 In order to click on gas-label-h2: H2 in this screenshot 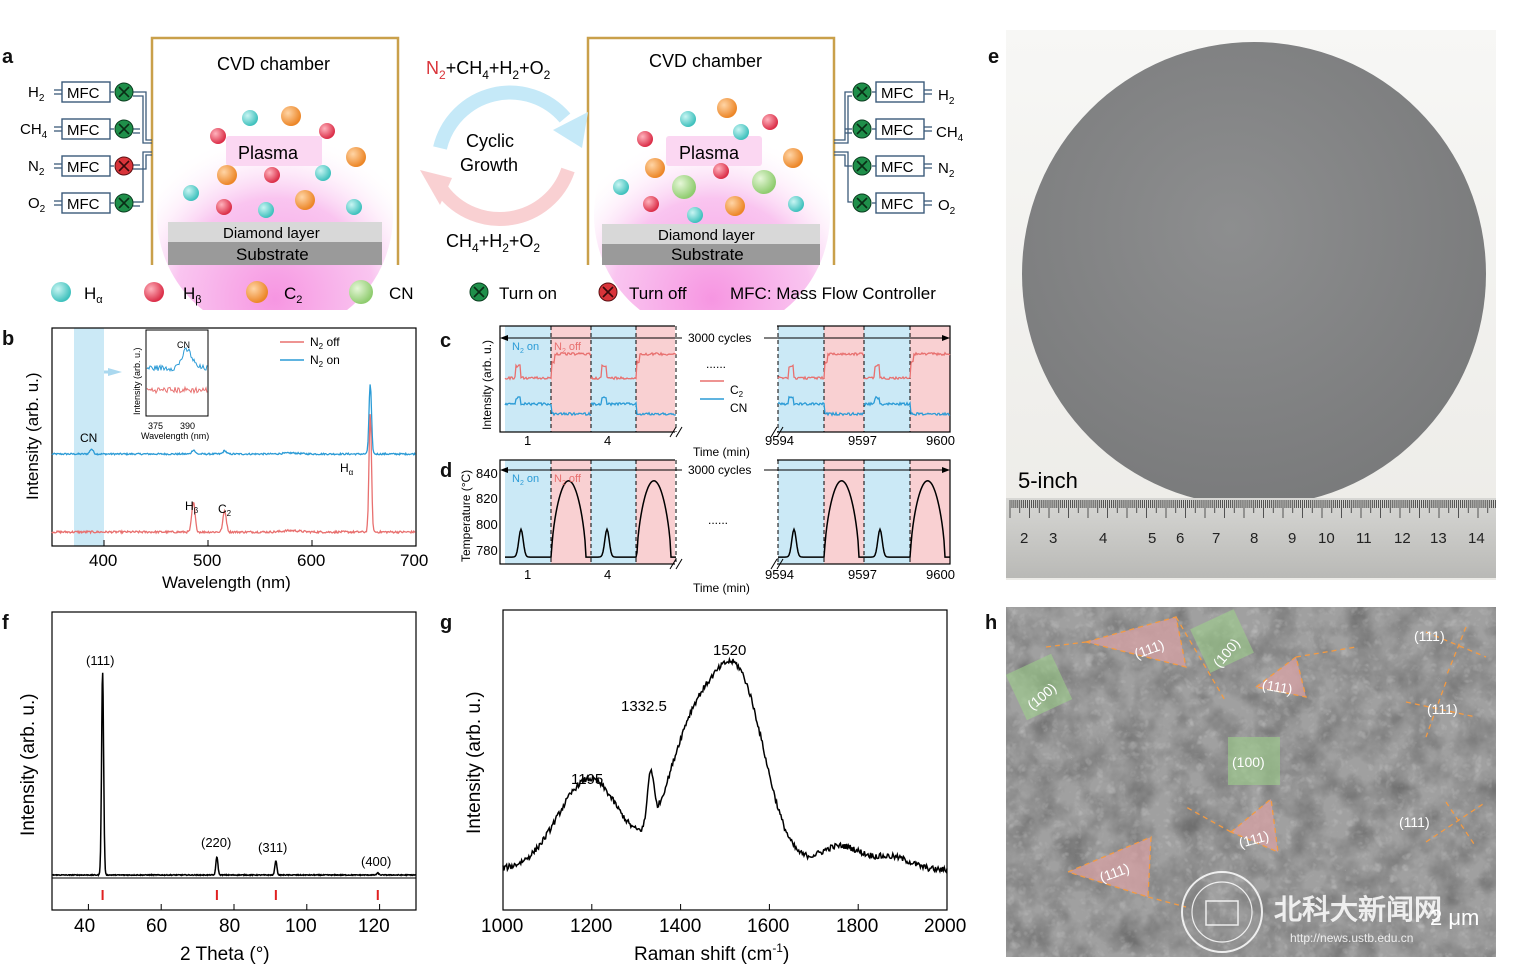, I will do `click(36, 94)`.